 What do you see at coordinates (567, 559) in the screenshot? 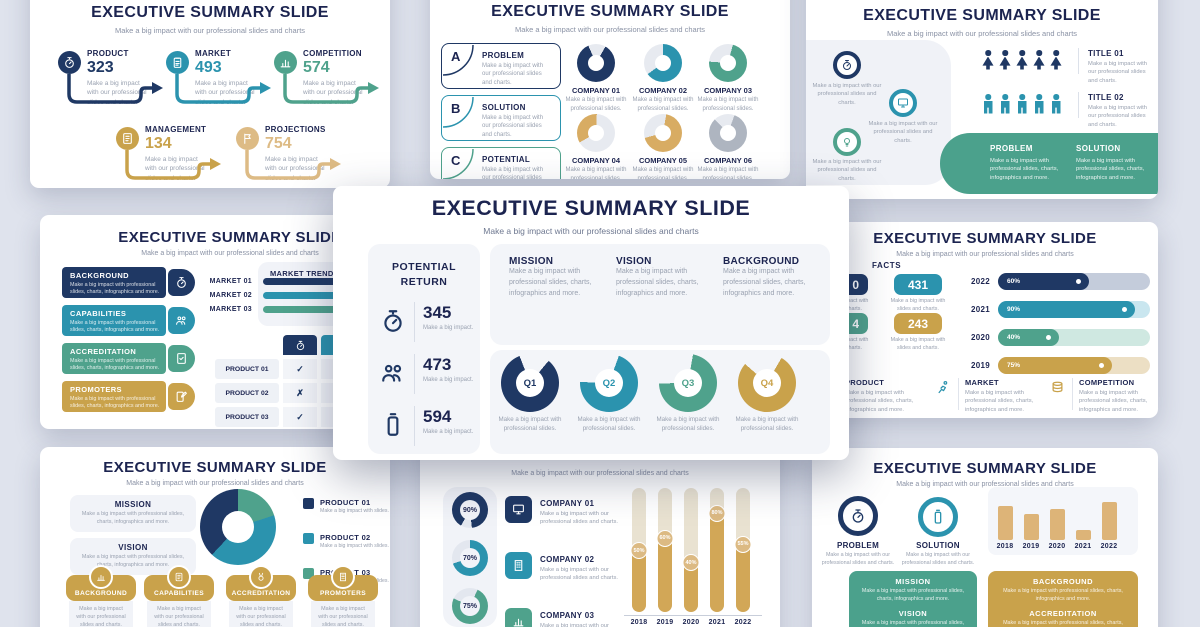
I see `company-title: COMPANY 02` at bounding box center [567, 559].